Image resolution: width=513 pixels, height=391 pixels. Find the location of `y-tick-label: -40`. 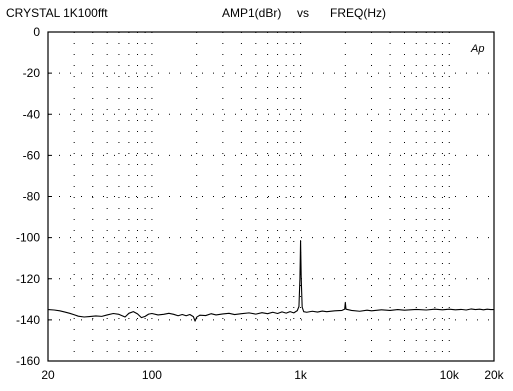

y-tick-label: -40 is located at coordinates (32, 114).